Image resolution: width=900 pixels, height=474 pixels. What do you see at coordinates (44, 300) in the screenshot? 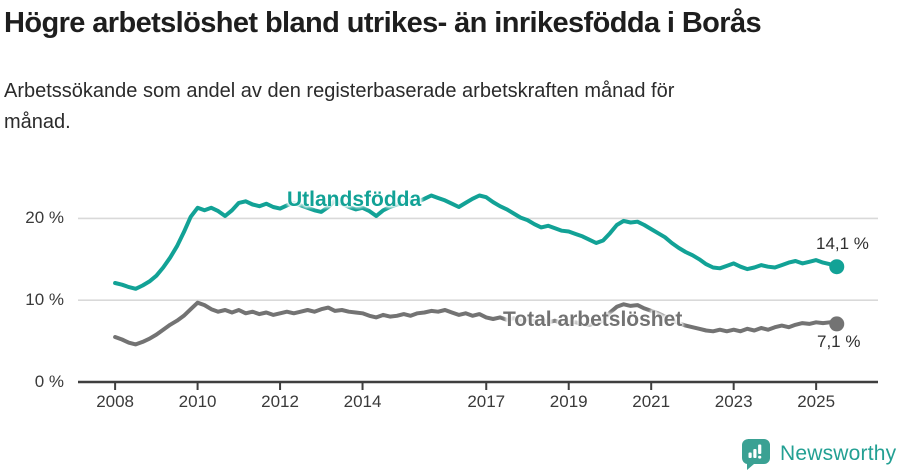
I see `y-tick-label: 10 %` at bounding box center [44, 300].